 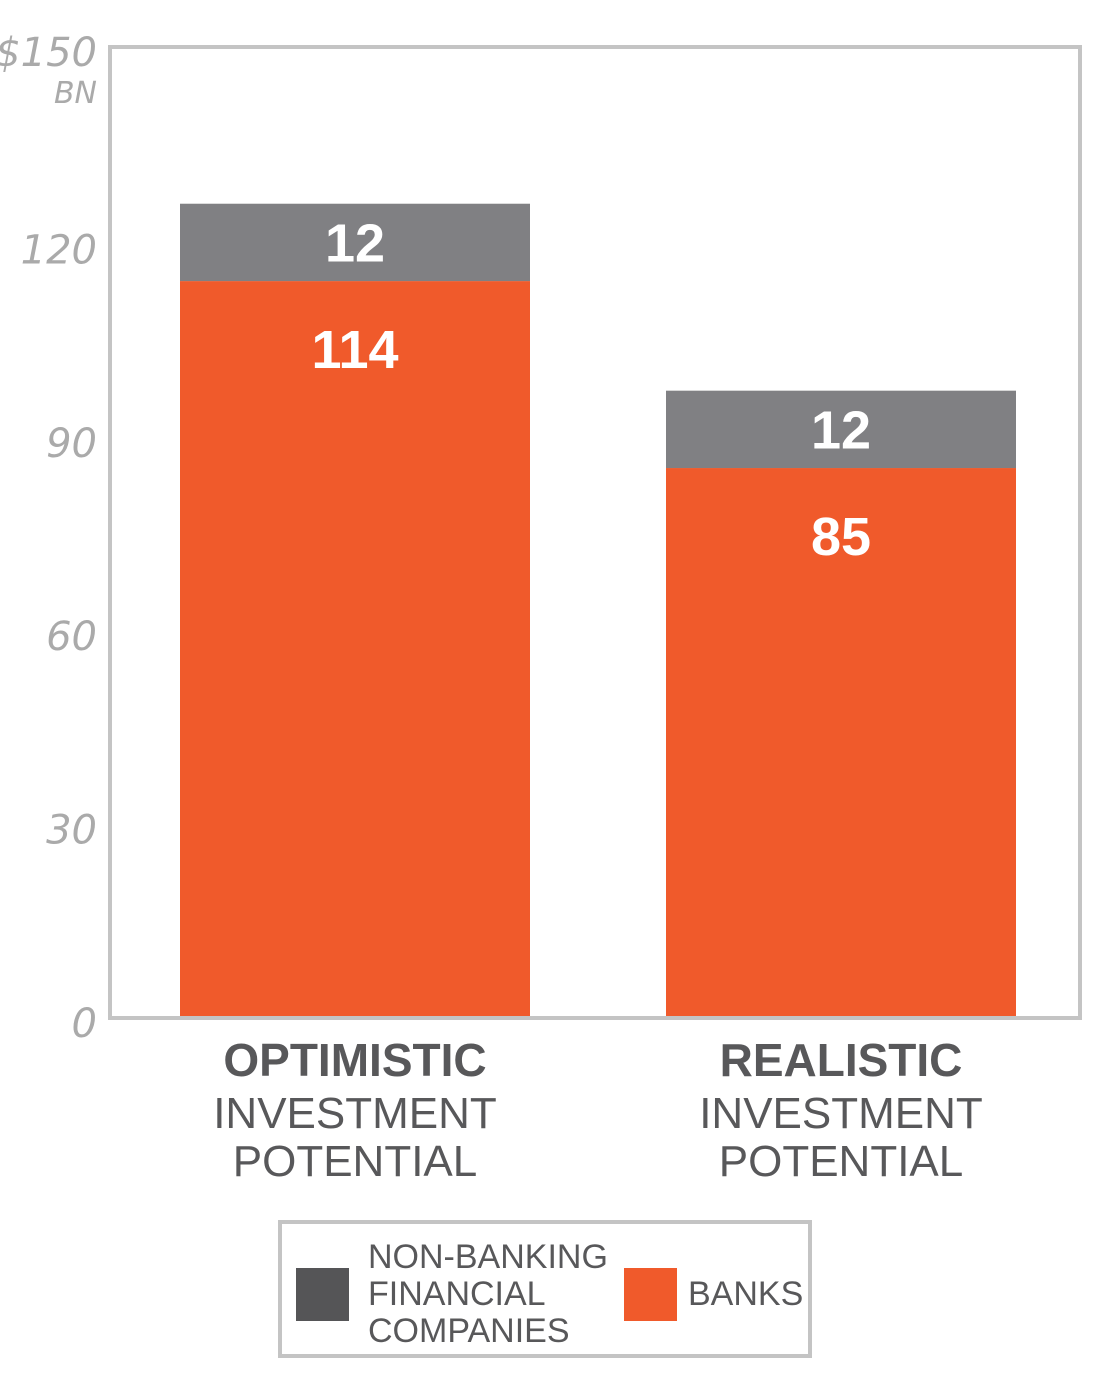 I want to click on y-unit-prefix: $150, so click(x=48, y=53).